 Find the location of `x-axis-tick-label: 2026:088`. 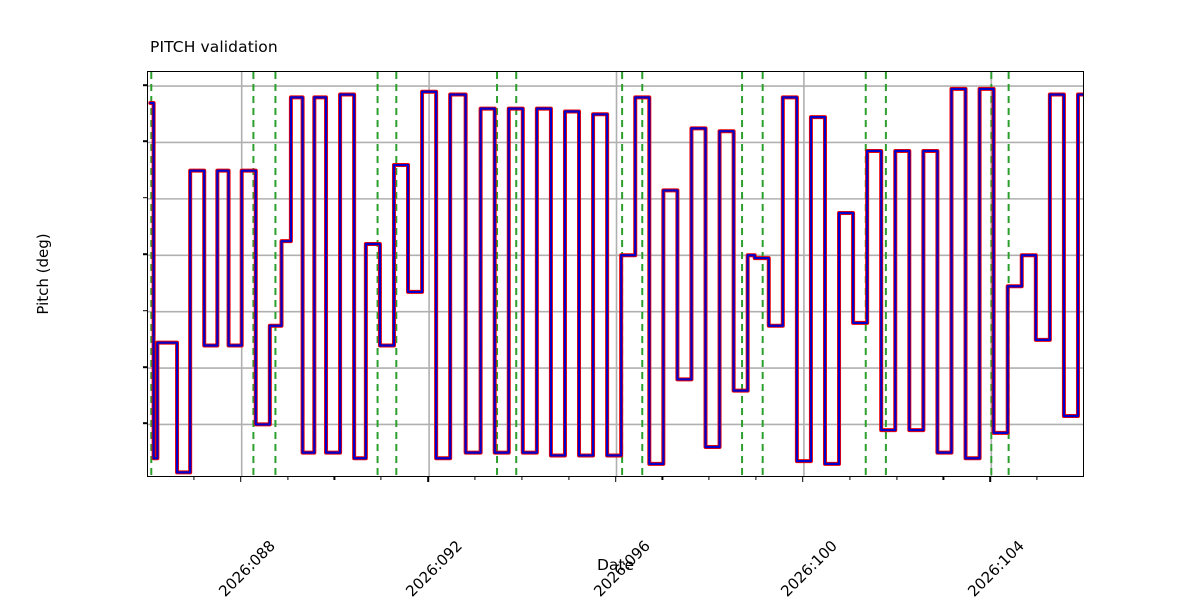

x-axis-tick-label: 2026:088 is located at coordinates (246, 568).